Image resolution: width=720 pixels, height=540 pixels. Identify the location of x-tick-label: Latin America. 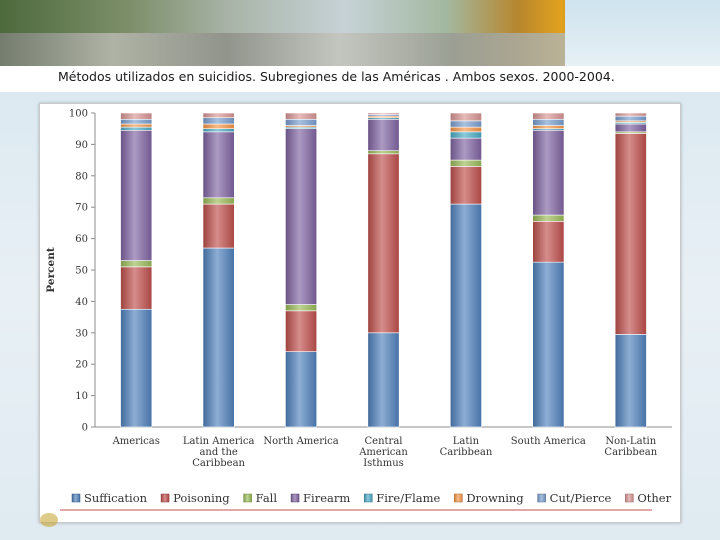
(219, 441).